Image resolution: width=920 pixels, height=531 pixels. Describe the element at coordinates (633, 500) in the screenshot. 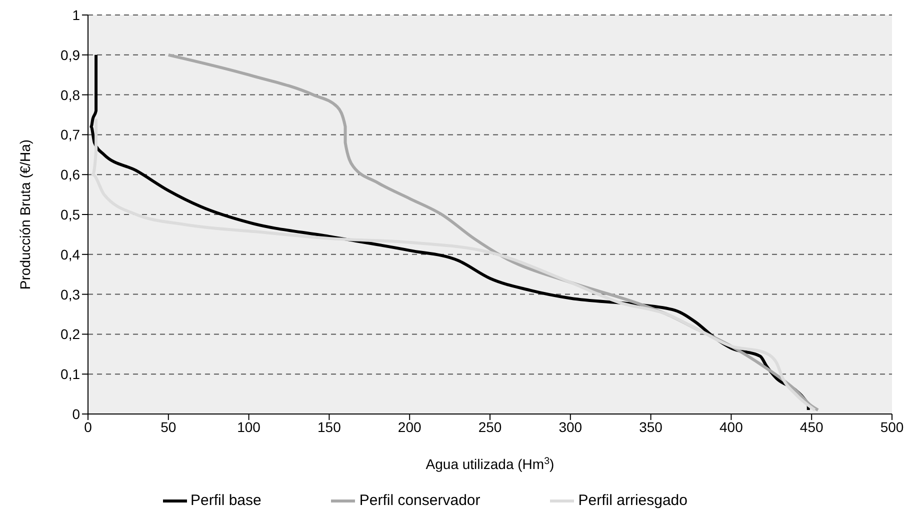

I see `legend-label: Perfil arriesgado` at that location.